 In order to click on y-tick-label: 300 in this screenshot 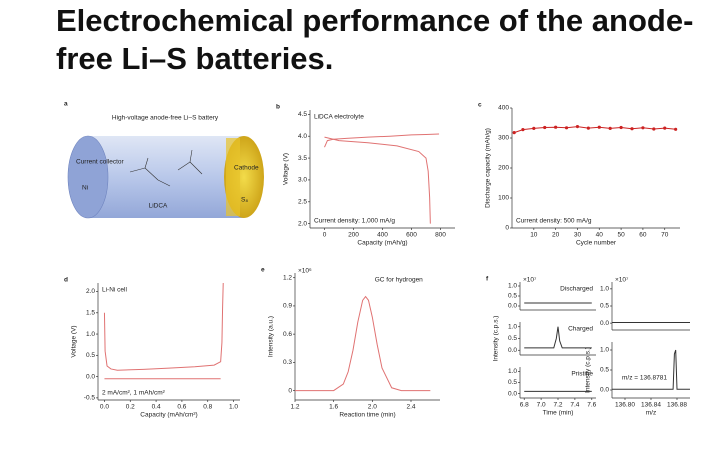, I will do `click(503, 138)`.